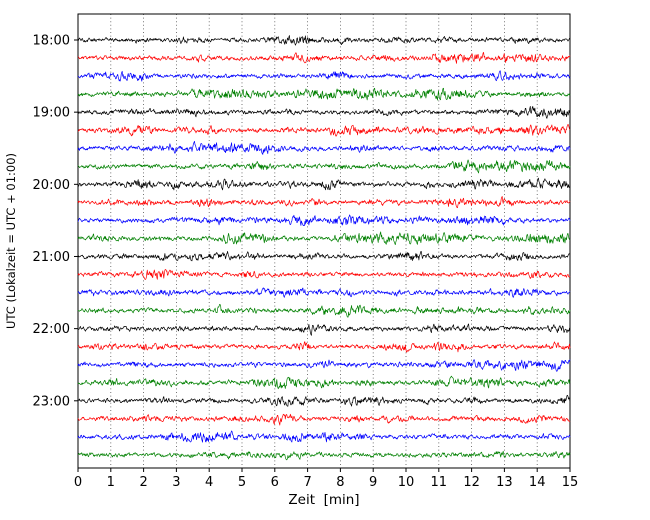 This screenshot has height=520, width=650. Describe the element at coordinates (504, 482) in the screenshot. I see `x-tick-label: 13` at that location.